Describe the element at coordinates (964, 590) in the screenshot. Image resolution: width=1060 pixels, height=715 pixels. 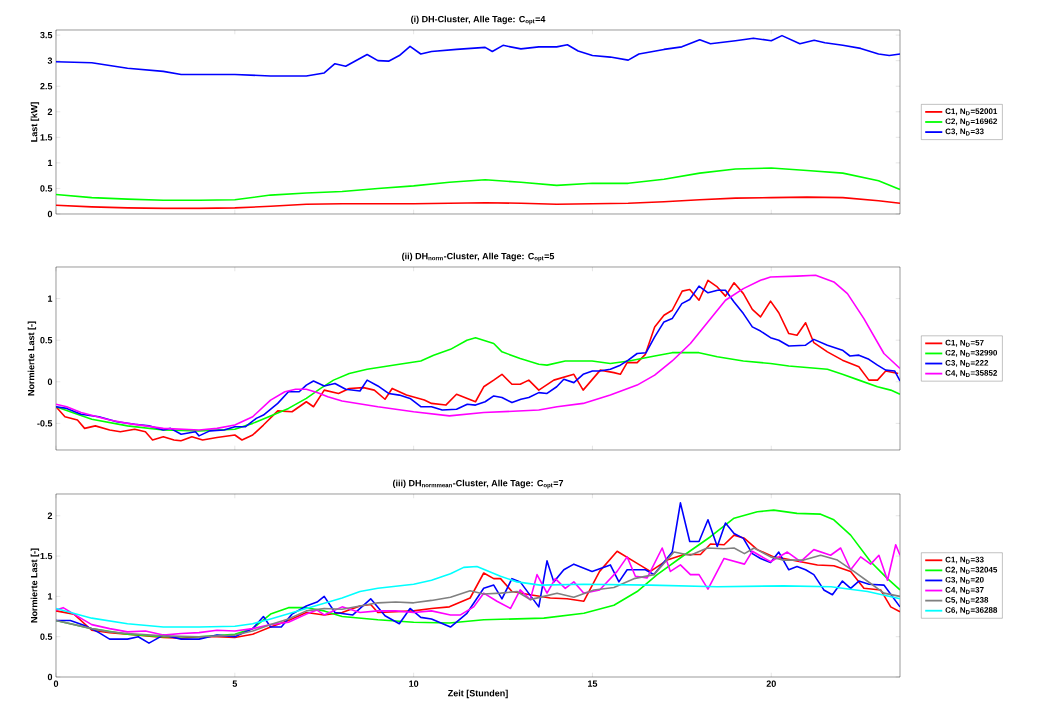
I see `legend-label: C4, N$_{D}$=37` at that location.